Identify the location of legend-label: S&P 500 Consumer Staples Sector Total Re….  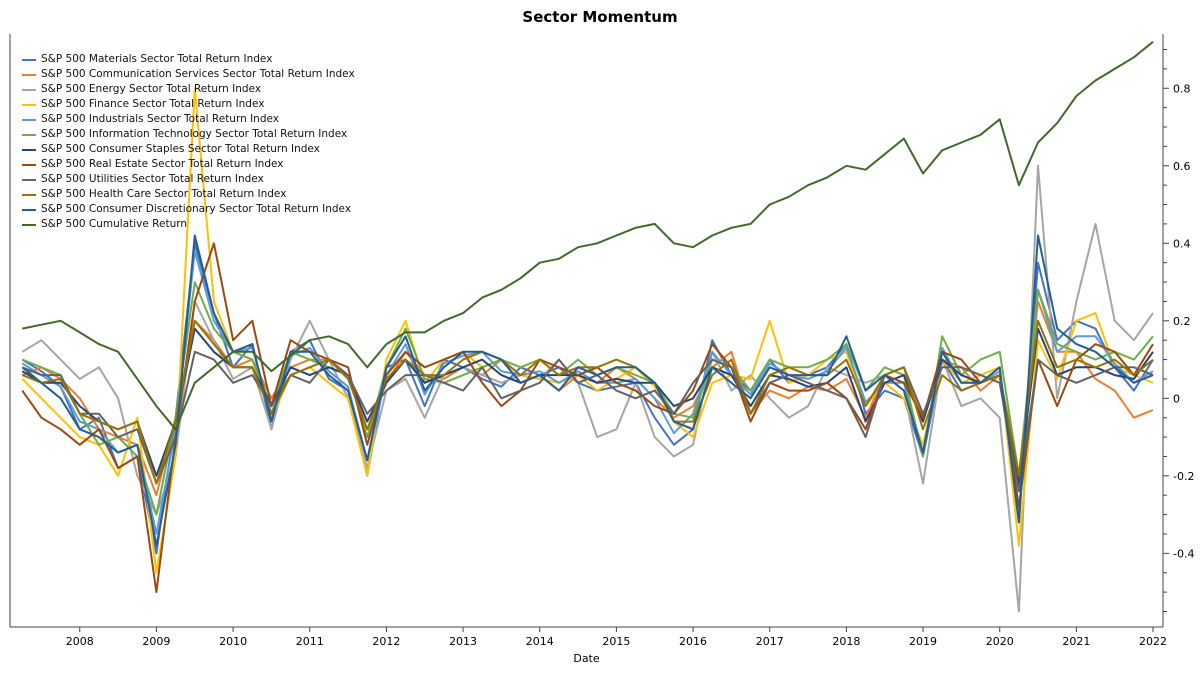
(180, 149).